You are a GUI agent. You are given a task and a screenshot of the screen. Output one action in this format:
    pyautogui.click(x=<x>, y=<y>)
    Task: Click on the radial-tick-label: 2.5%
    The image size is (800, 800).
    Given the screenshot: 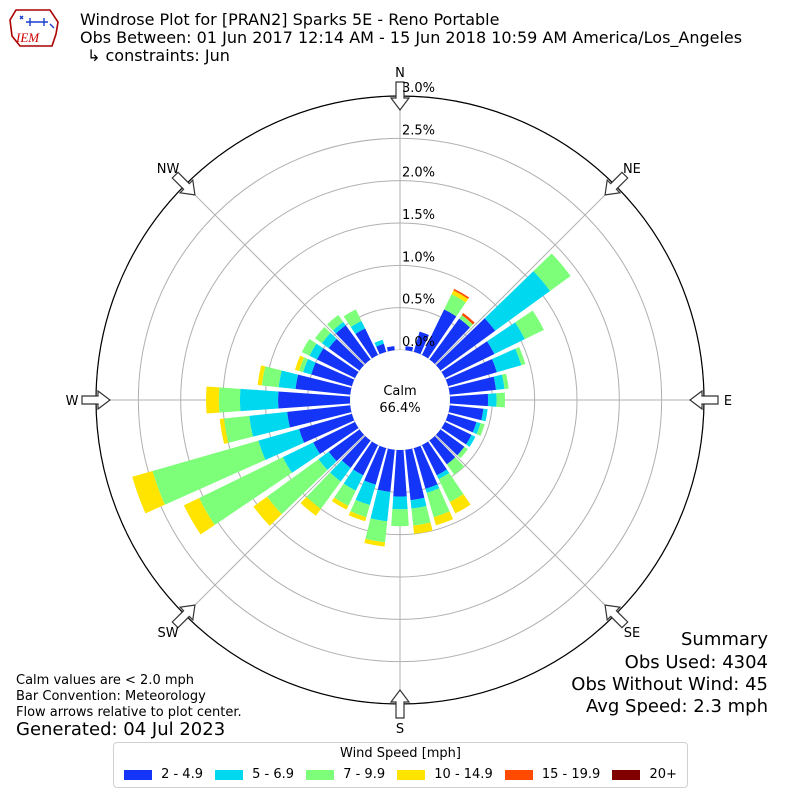 What is the action you would take?
    pyautogui.click(x=418, y=130)
    